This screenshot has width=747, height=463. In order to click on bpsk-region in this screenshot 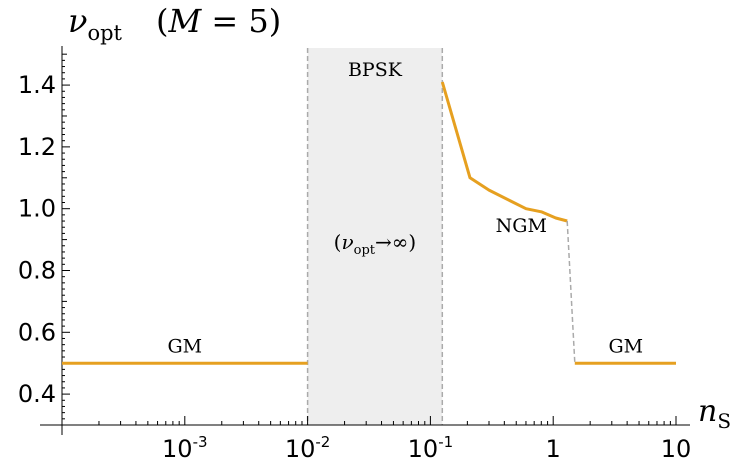, I will do `click(375, 236)`.